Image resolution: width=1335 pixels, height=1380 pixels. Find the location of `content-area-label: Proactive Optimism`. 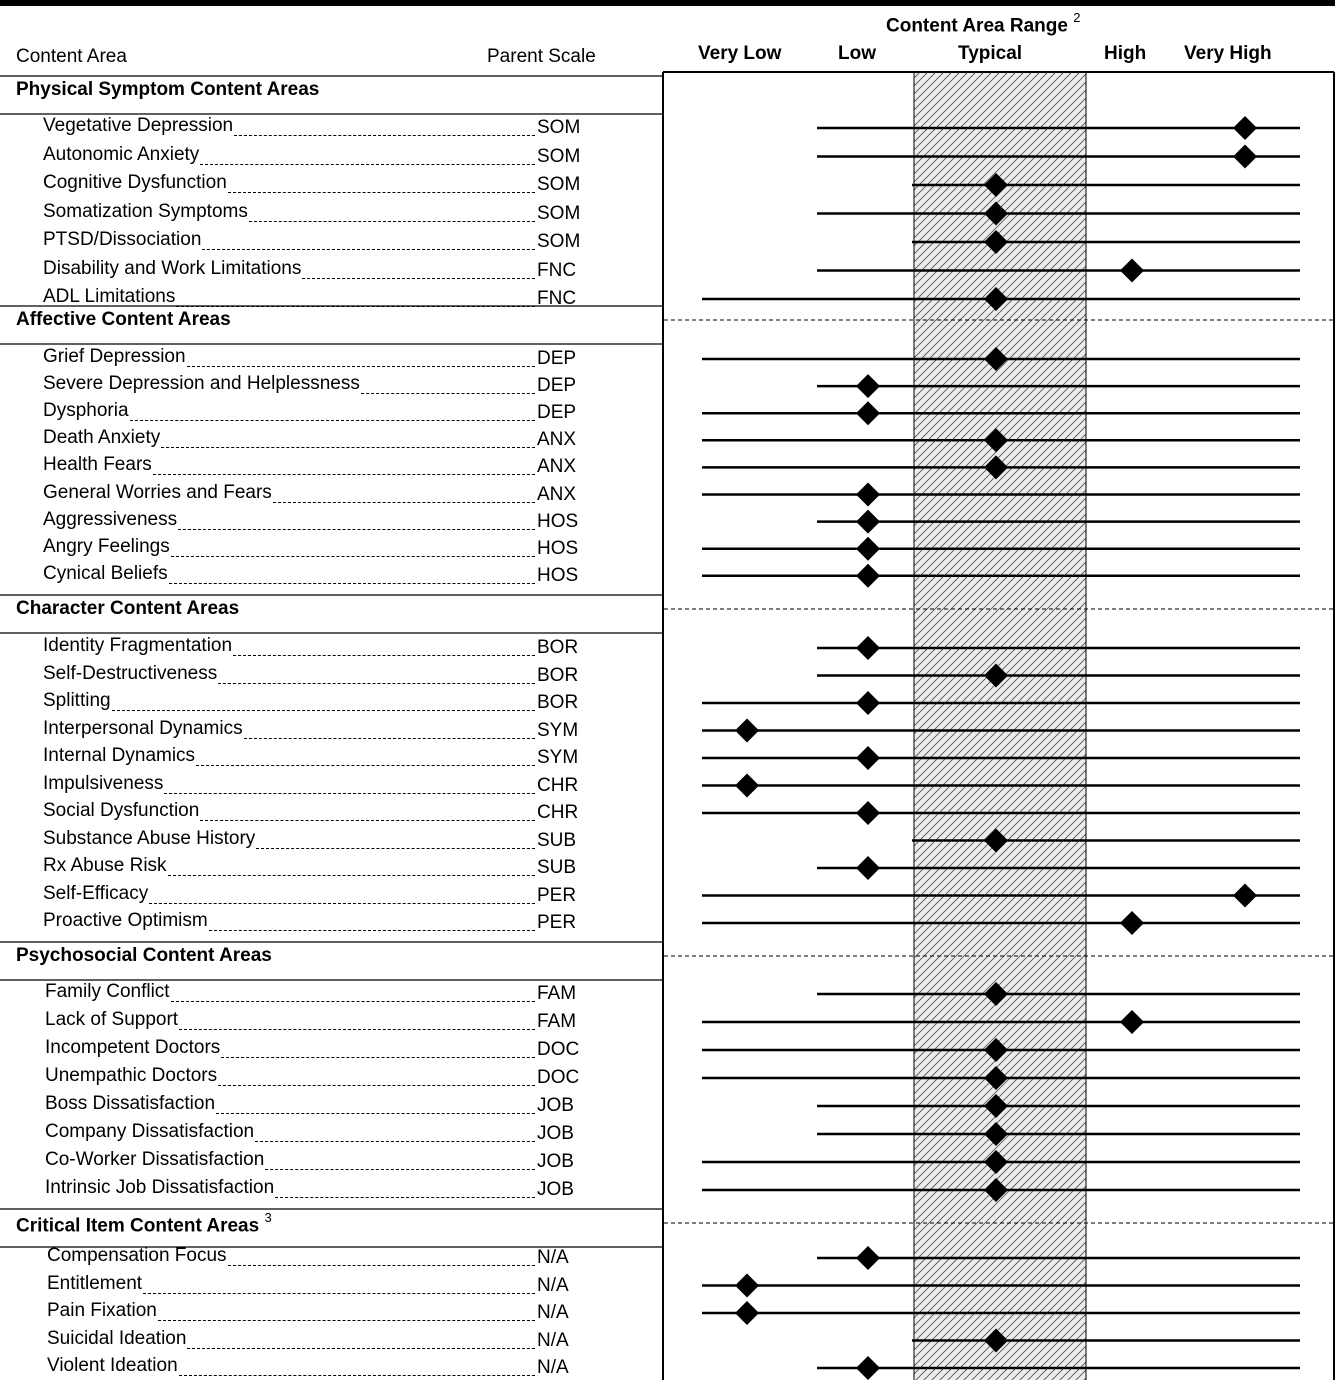

content-area-label: Proactive Optimism is located at coordinates (125, 920).